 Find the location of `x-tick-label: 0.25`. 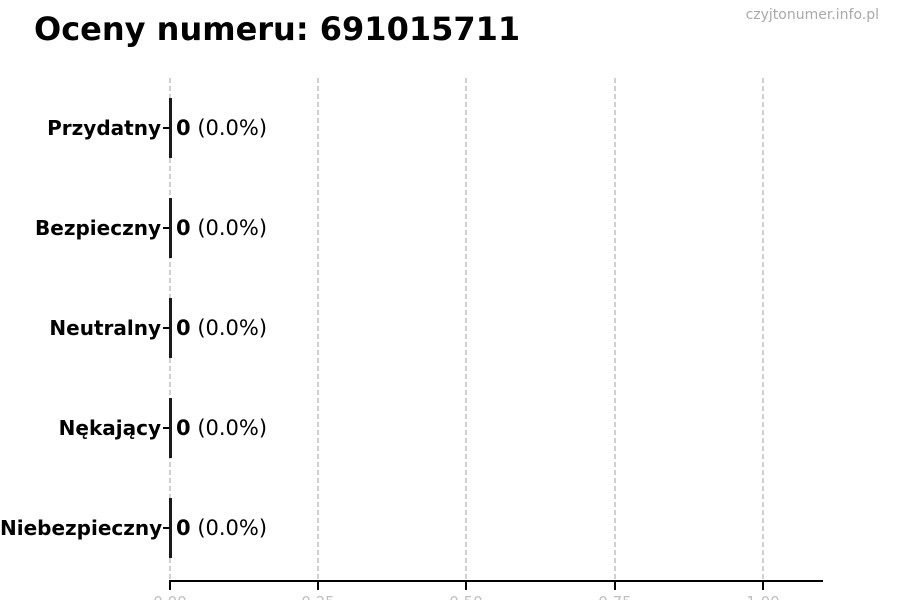

x-tick-label: 0.25 is located at coordinates (318, 596).